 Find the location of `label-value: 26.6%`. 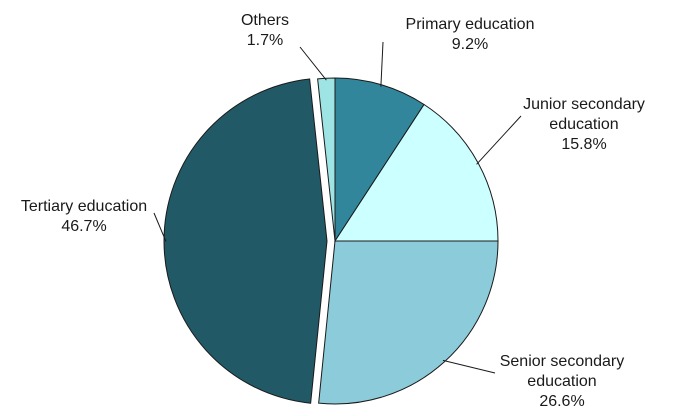

label-value: 26.6% is located at coordinates (561, 401).